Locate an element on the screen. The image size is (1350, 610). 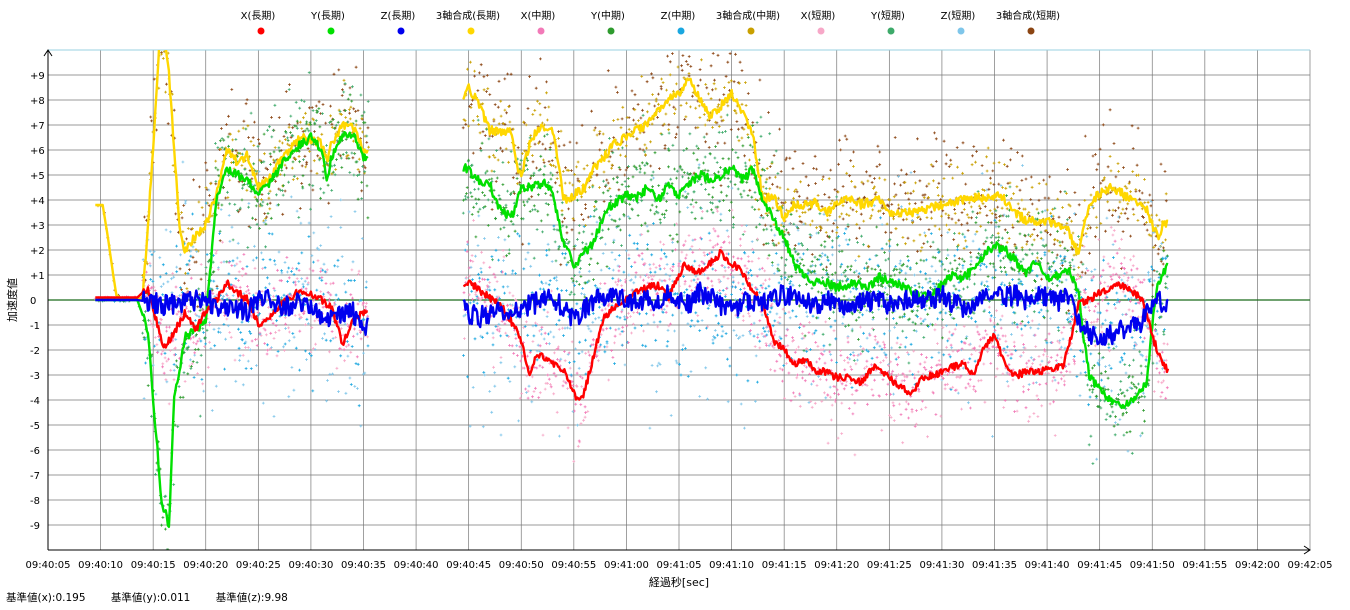
x-tick-label: 09:40:45 is located at coordinates (468, 565).